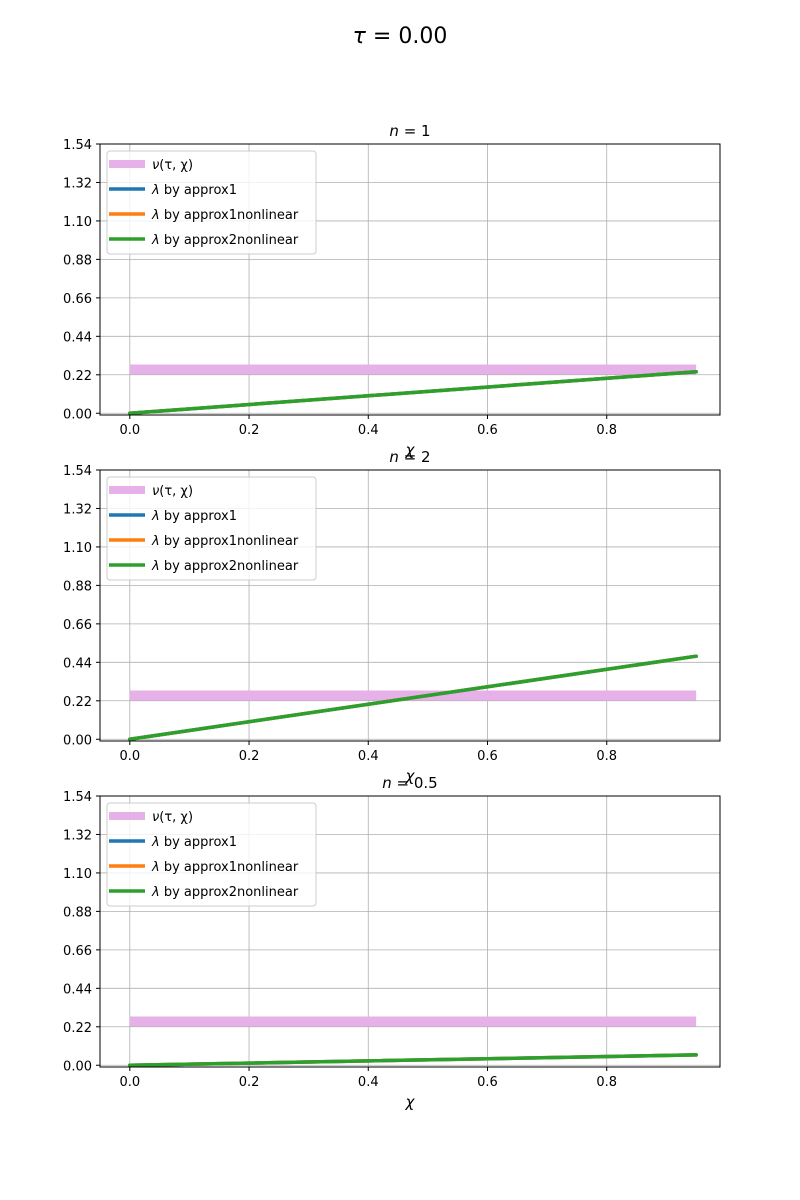 The height and width of the screenshot is (1200, 800). What do you see at coordinates (360, 36) in the screenshot?
I see `suptitle-symbol: τ` at bounding box center [360, 36].